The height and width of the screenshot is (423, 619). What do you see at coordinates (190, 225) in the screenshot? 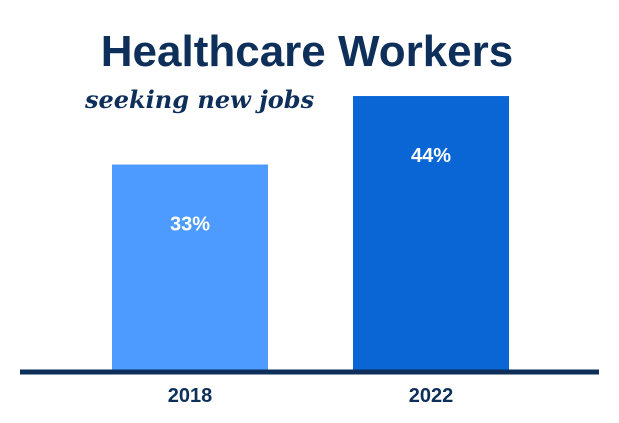
I see `data-label-2018: 33%` at bounding box center [190, 225].